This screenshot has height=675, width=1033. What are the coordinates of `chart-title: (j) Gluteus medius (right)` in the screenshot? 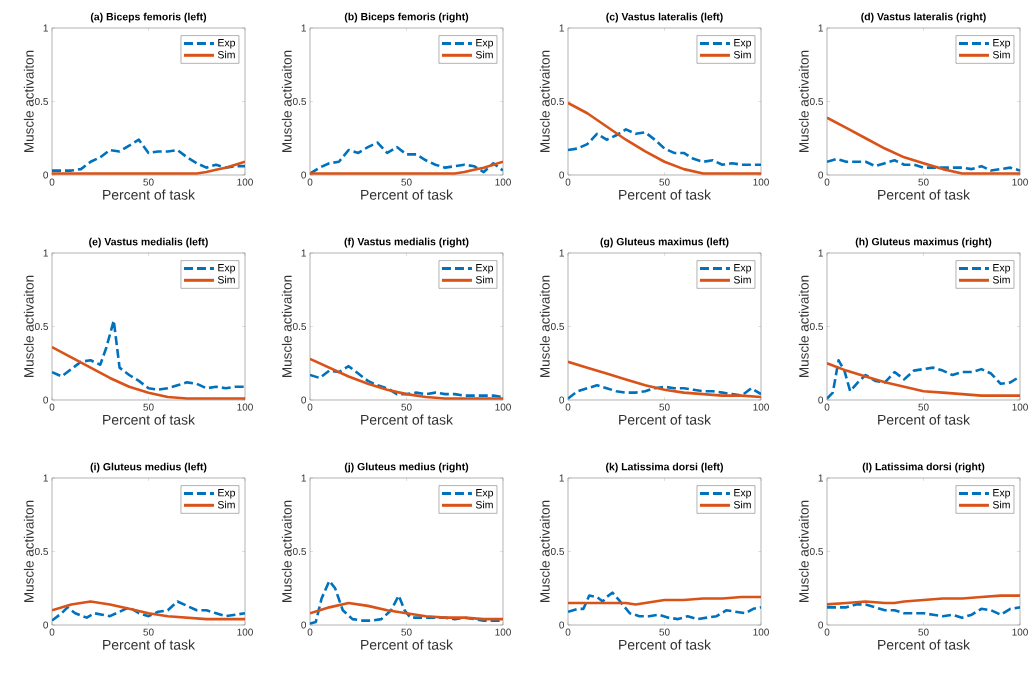 It's located at (406, 467).